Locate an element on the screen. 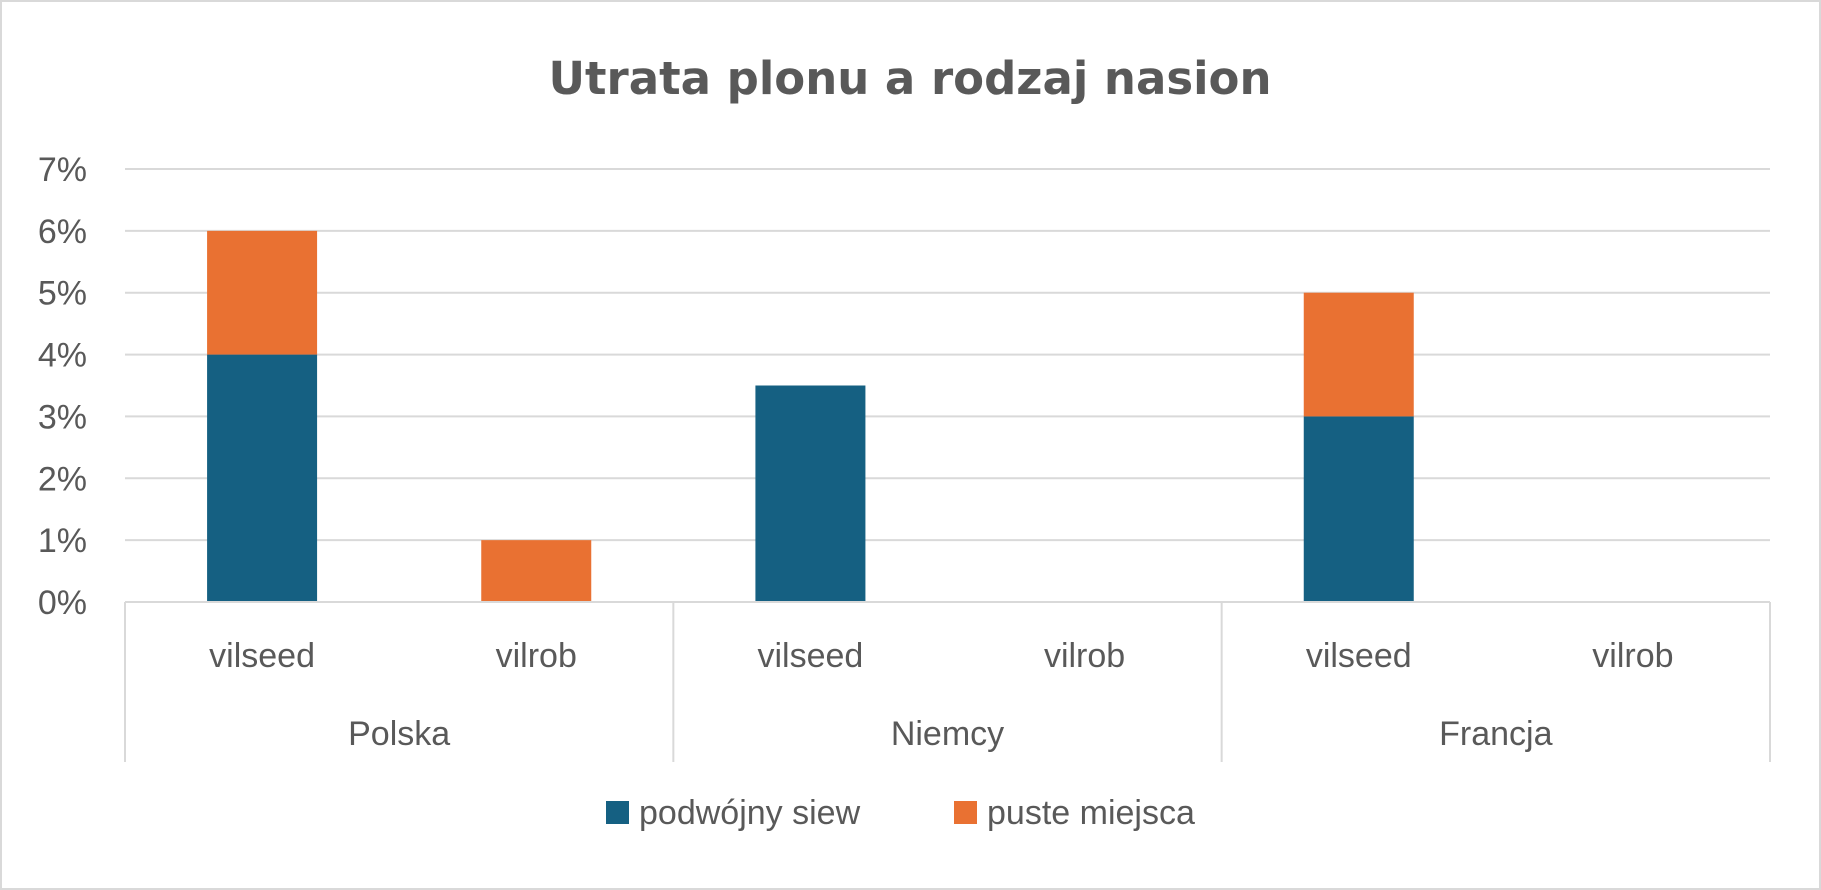 The image size is (1821, 890). y-tick-label: 2% is located at coordinates (62, 479).